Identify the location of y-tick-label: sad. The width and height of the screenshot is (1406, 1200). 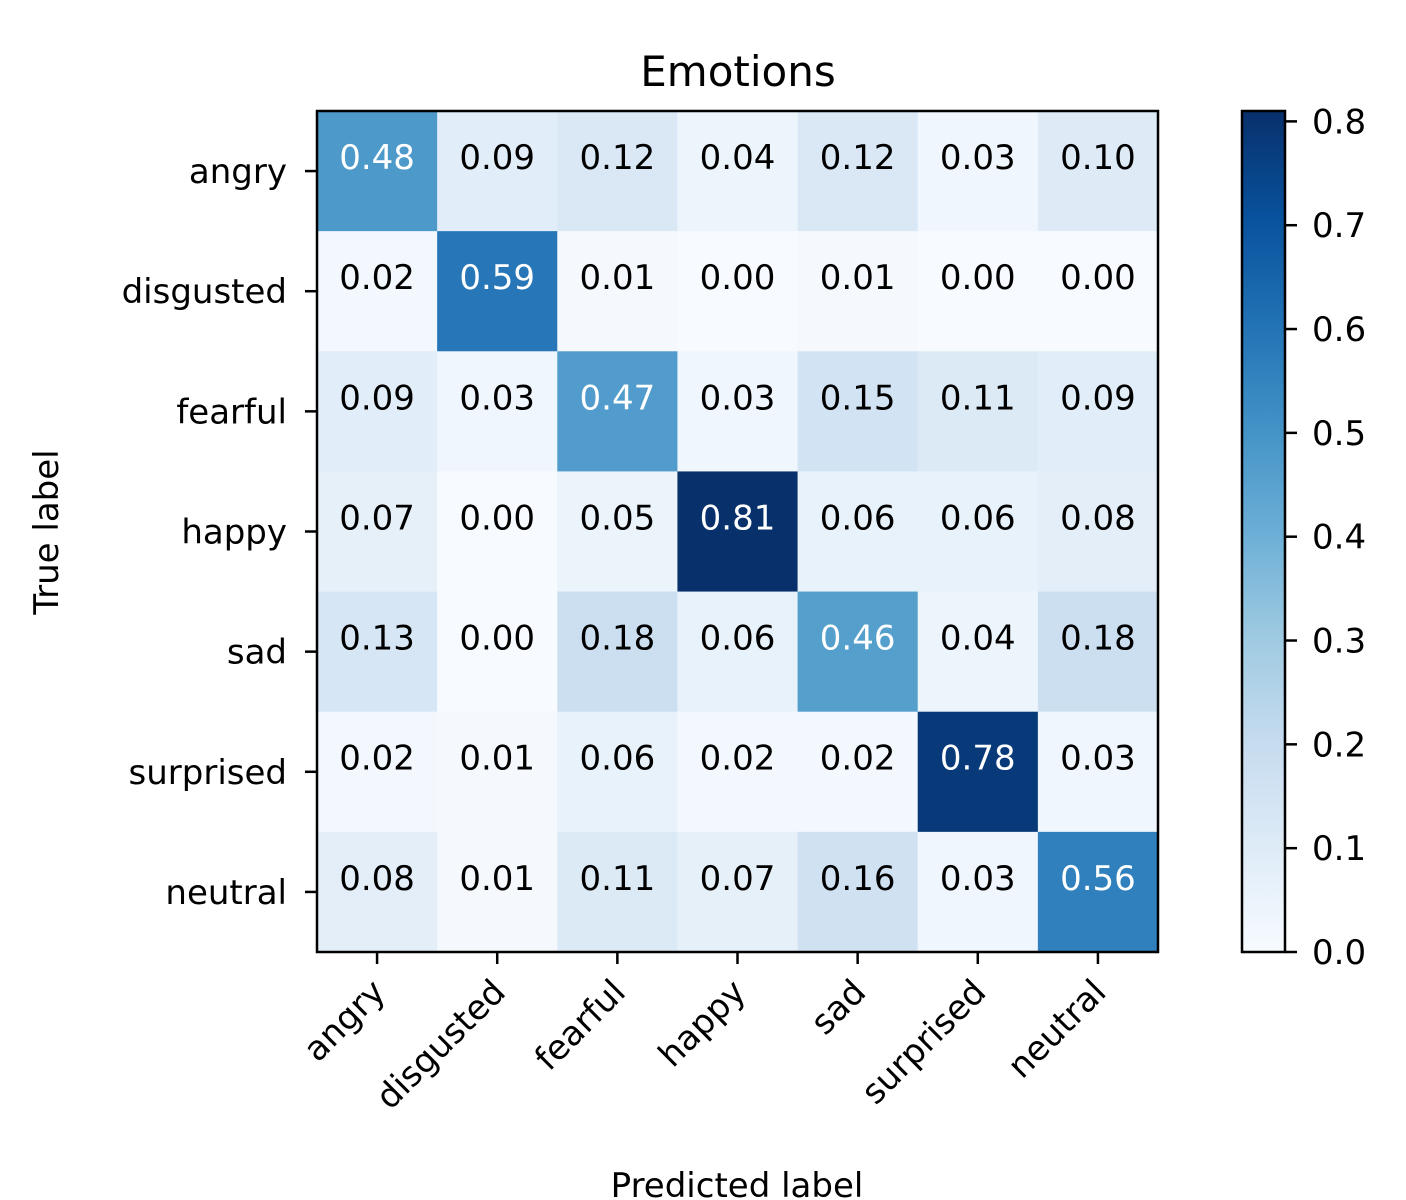
(257, 653).